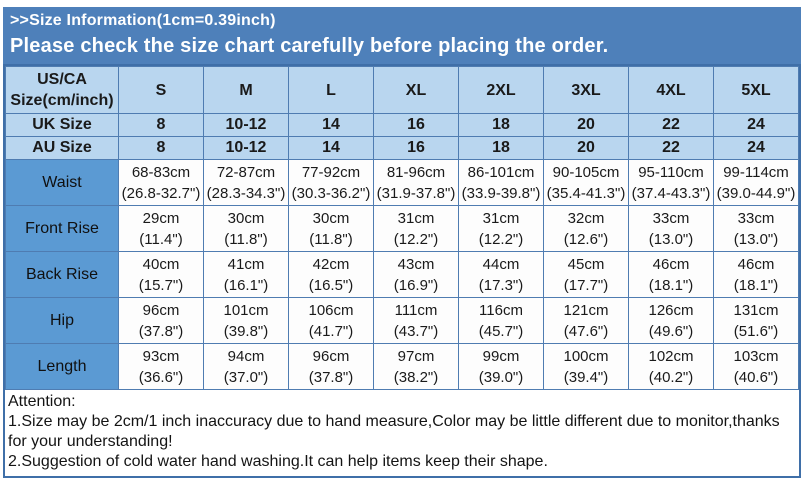 The image size is (810, 485). I want to click on column-header-s: S, so click(161, 90).